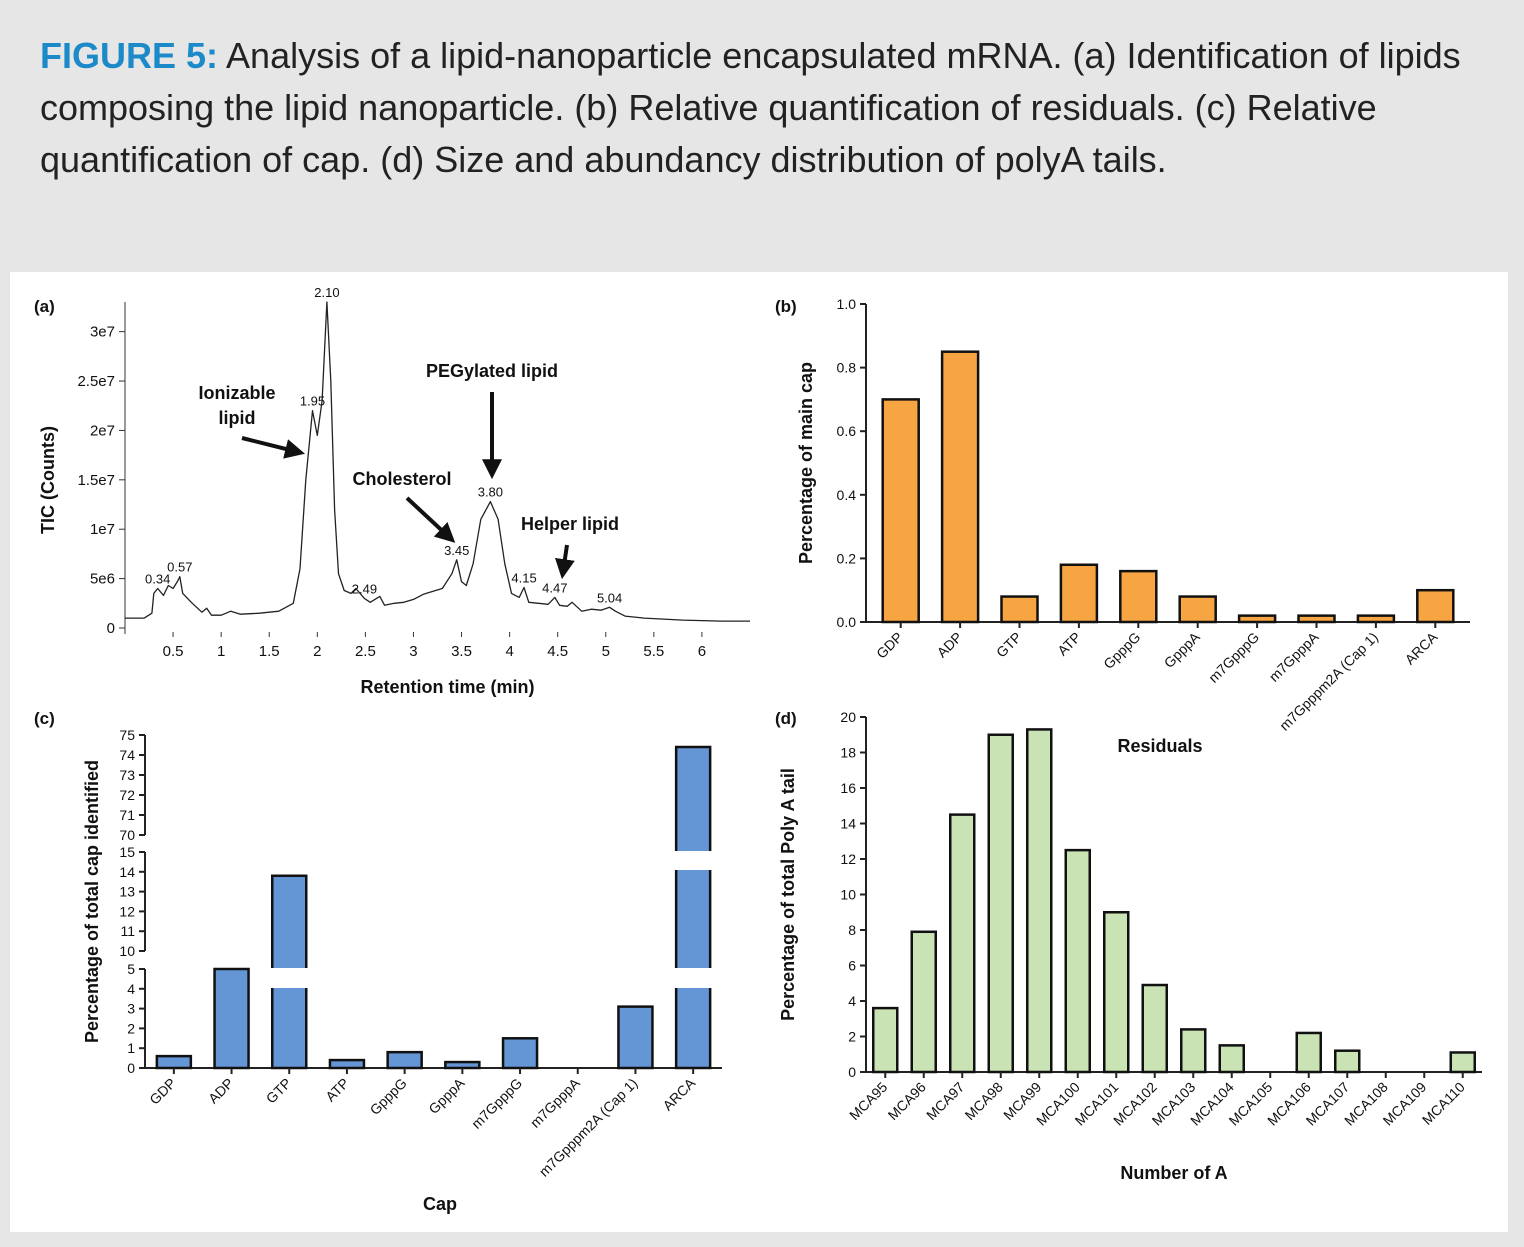 This screenshot has height=1247, width=1524. What do you see at coordinates (847, 304) in the screenshot?
I see `y-tick-label-b: 1.0` at bounding box center [847, 304].